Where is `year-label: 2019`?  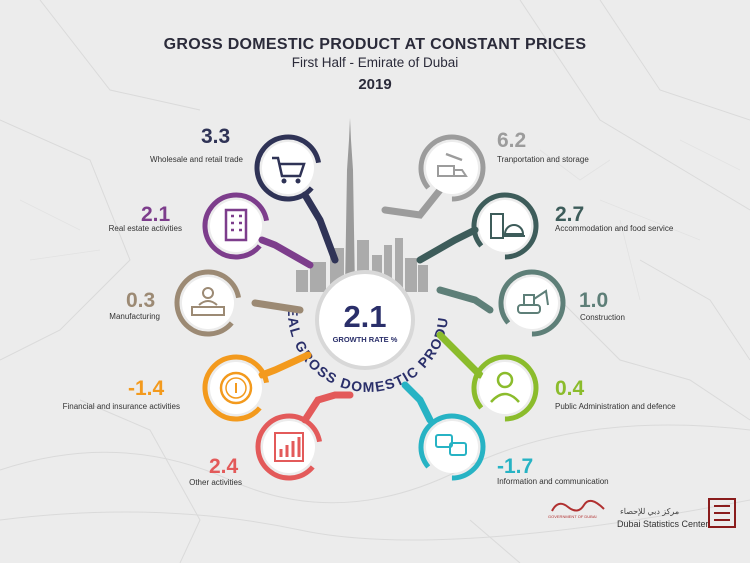
year-label: 2019 is located at coordinates (375, 84).